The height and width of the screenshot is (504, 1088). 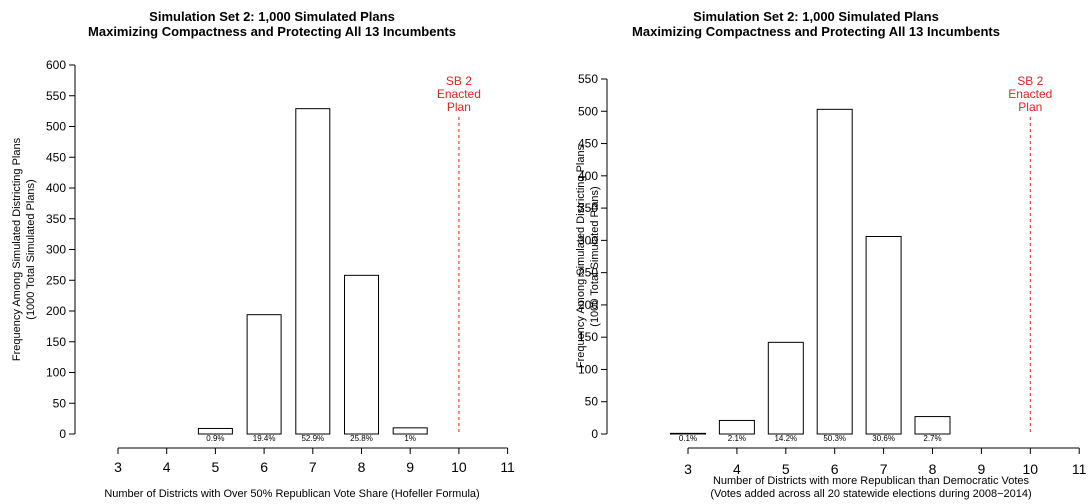 What do you see at coordinates (56, 65) in the screenshot?
I see `y-tick-label: 600` at bounding box center [56, 65].